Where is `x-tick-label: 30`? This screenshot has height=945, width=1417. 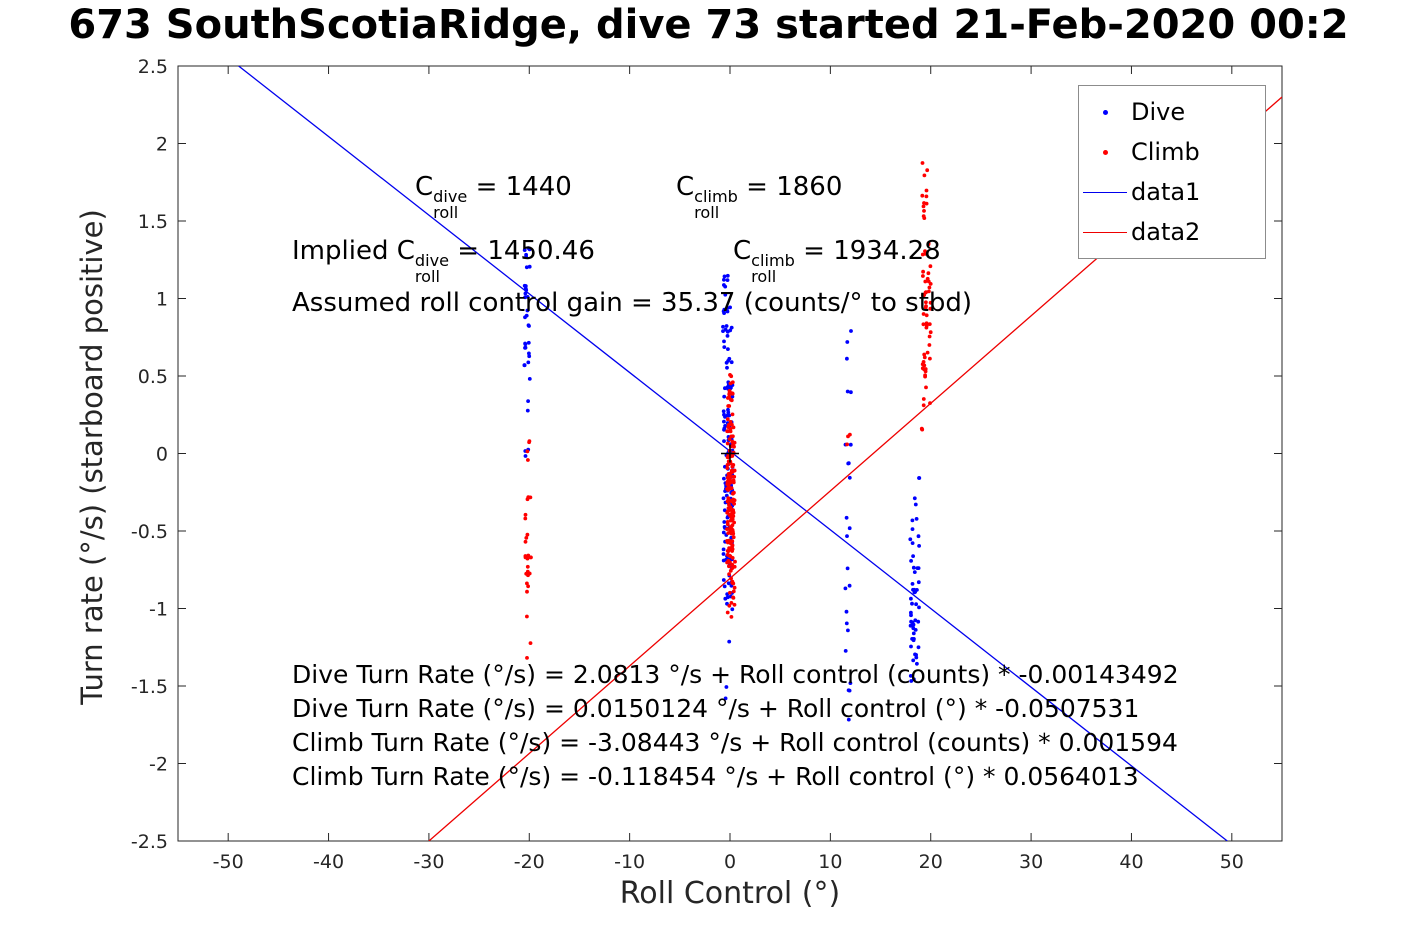
x-tick-label: 30 is located at coordinates (1031, 862).